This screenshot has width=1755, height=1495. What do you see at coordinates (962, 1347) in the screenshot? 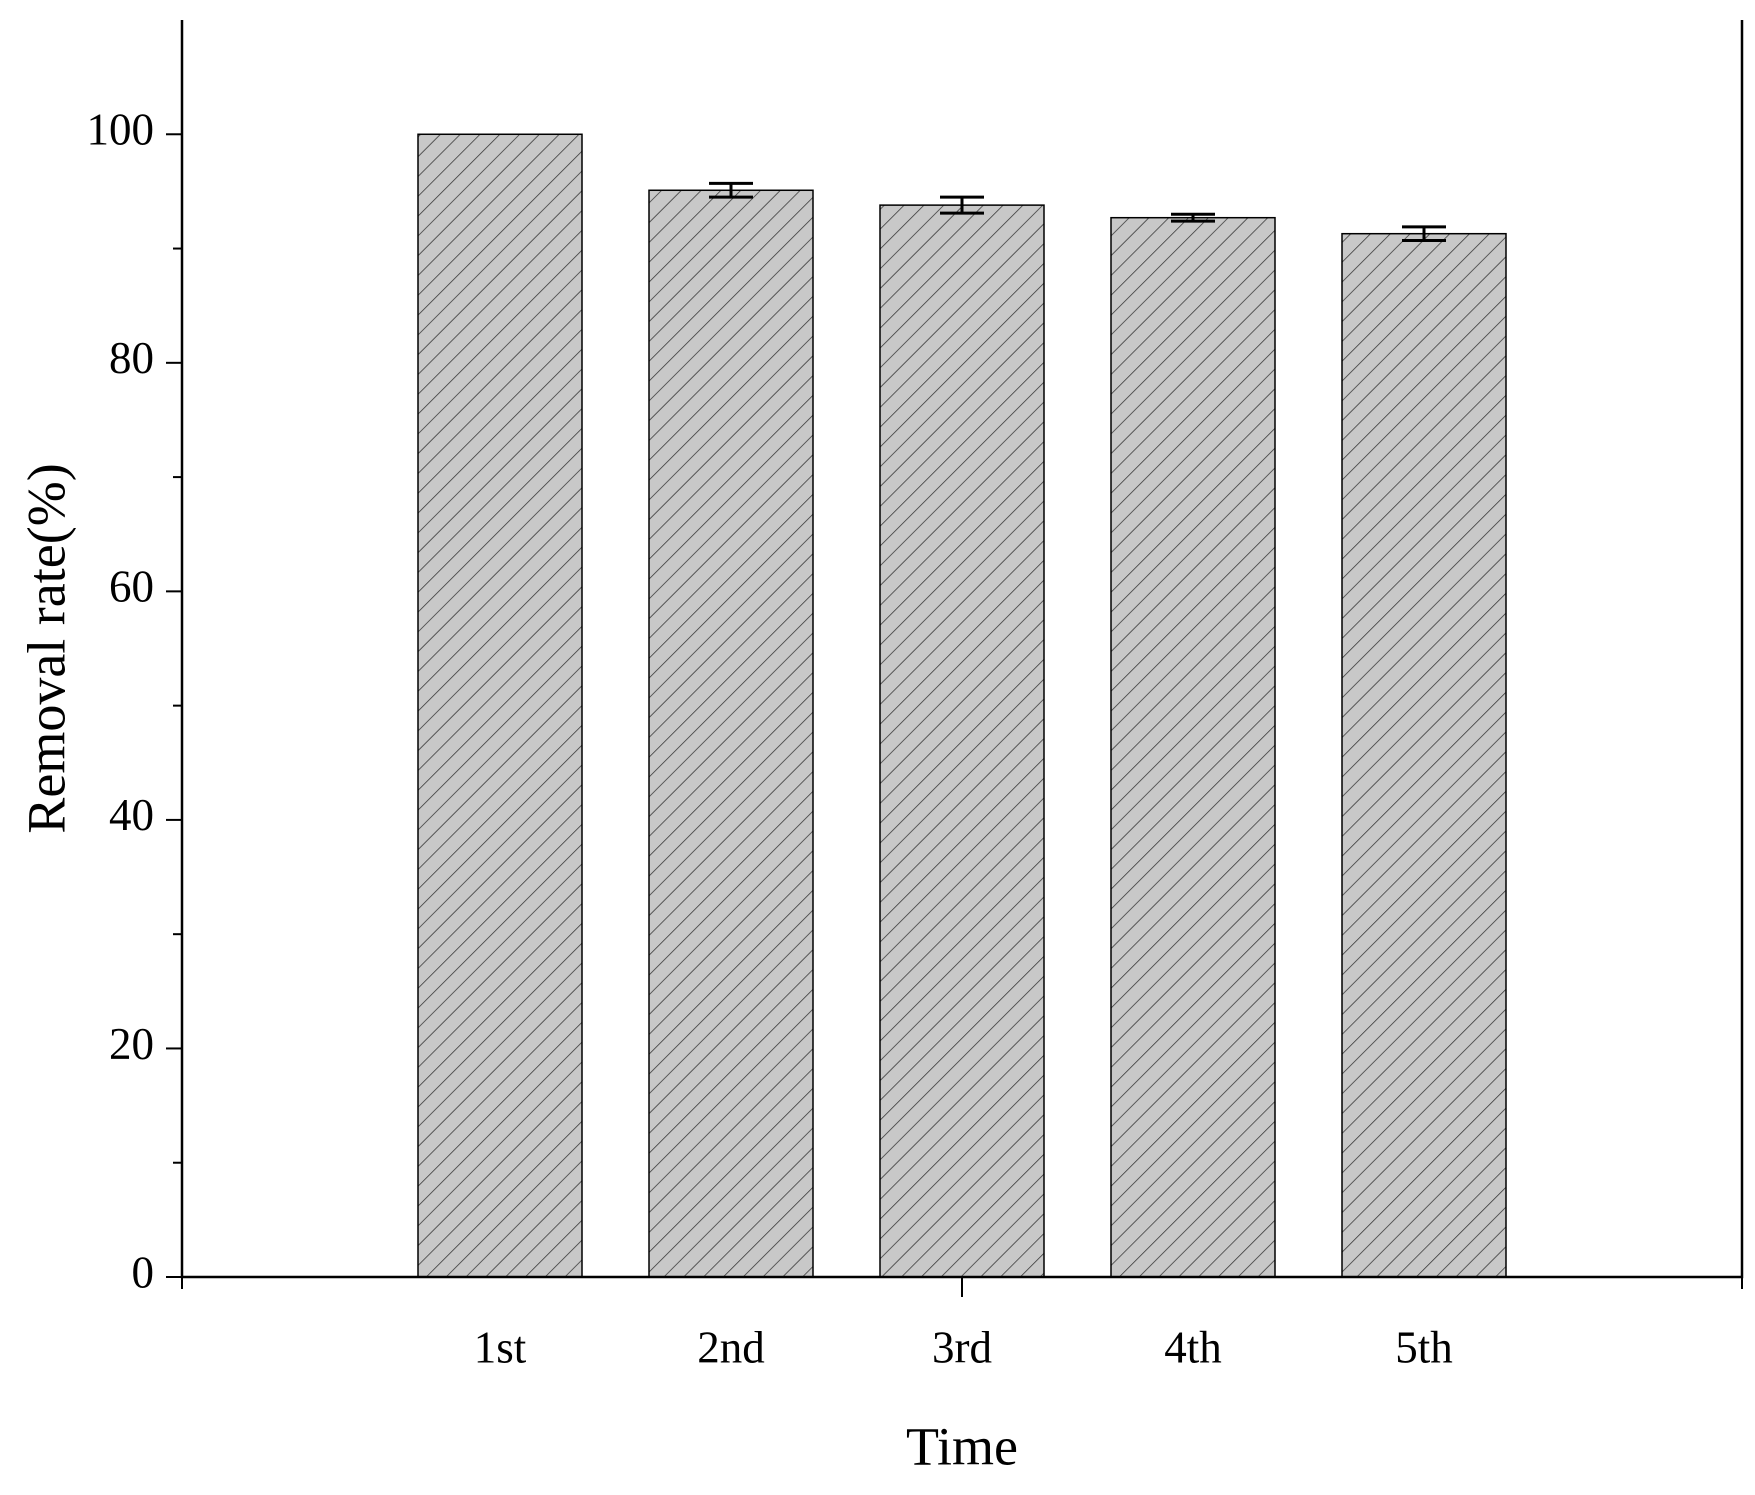
I see `x-tick-label: 3rd` at bounding box center [962, 1347].